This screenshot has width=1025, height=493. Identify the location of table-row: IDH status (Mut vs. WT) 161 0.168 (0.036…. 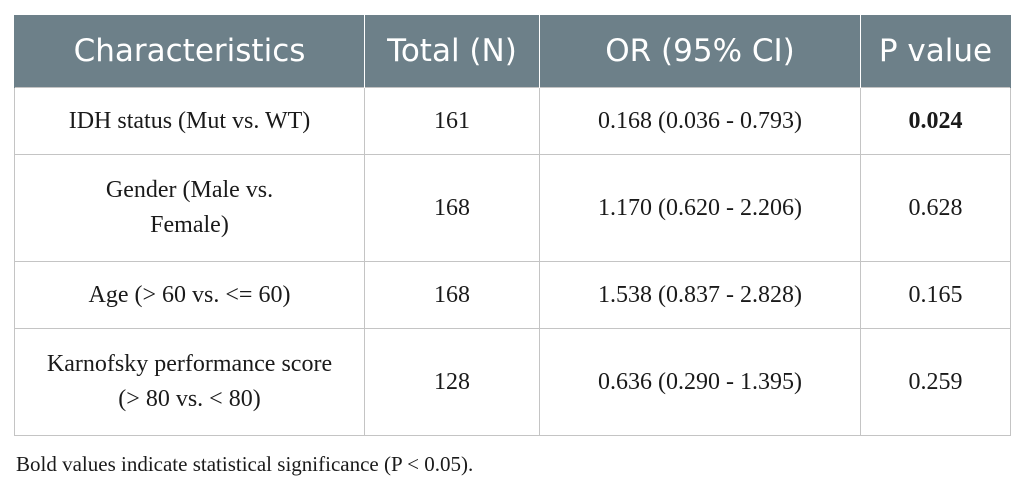
(512, 121).